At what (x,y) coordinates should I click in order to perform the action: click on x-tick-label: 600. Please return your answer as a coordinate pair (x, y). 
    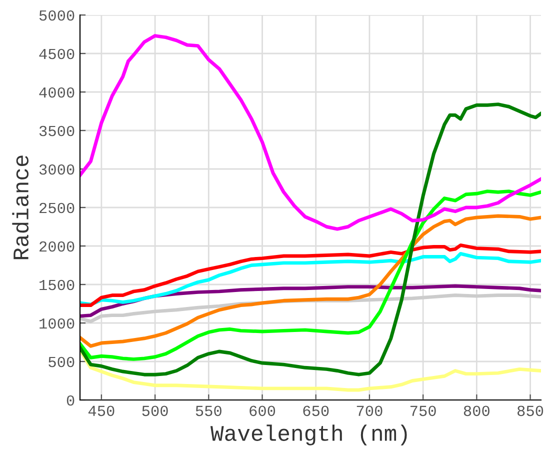
    Looking at the image, I should click on (263, 411).